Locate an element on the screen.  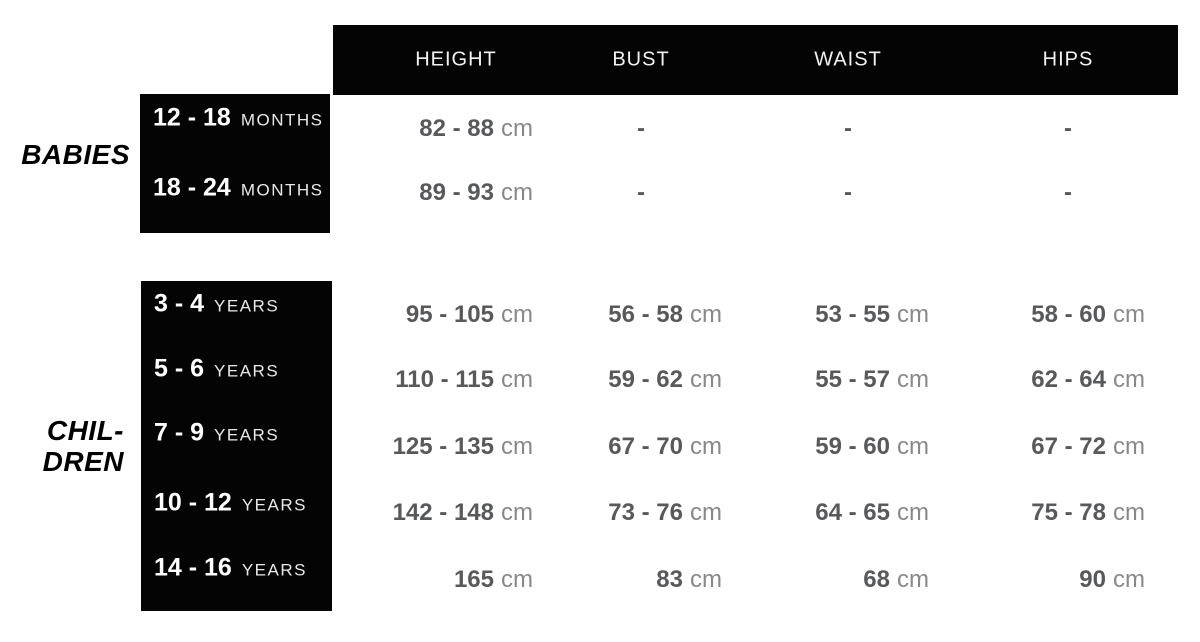
cell-height: 165 cm is located at coordinates (493, 580).